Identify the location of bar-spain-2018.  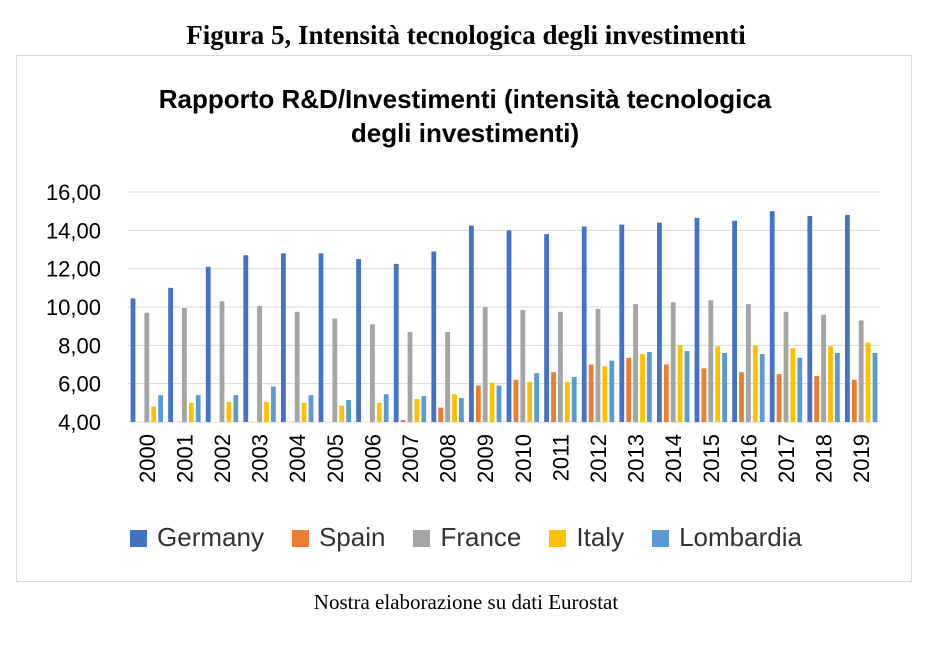
(817, 399).